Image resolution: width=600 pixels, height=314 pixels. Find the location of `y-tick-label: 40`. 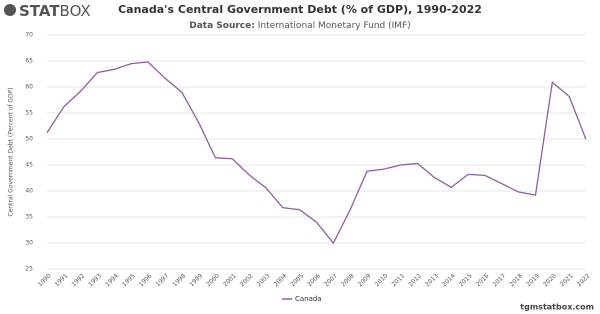

y-tick-label: 40 is located at coordinates (29, 191).